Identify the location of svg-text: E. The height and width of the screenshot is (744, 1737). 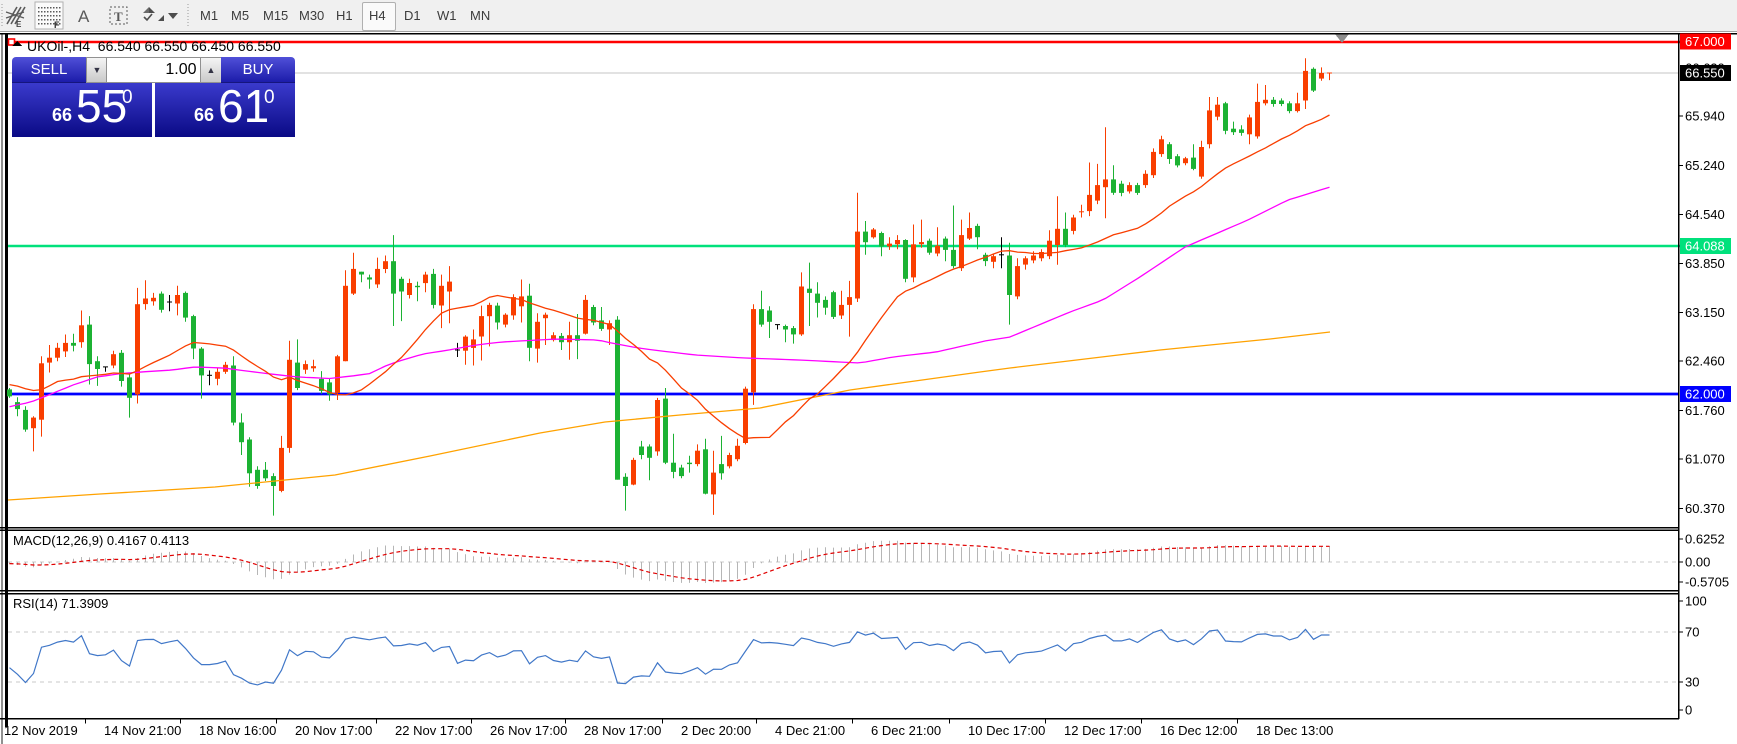
(19, 24).